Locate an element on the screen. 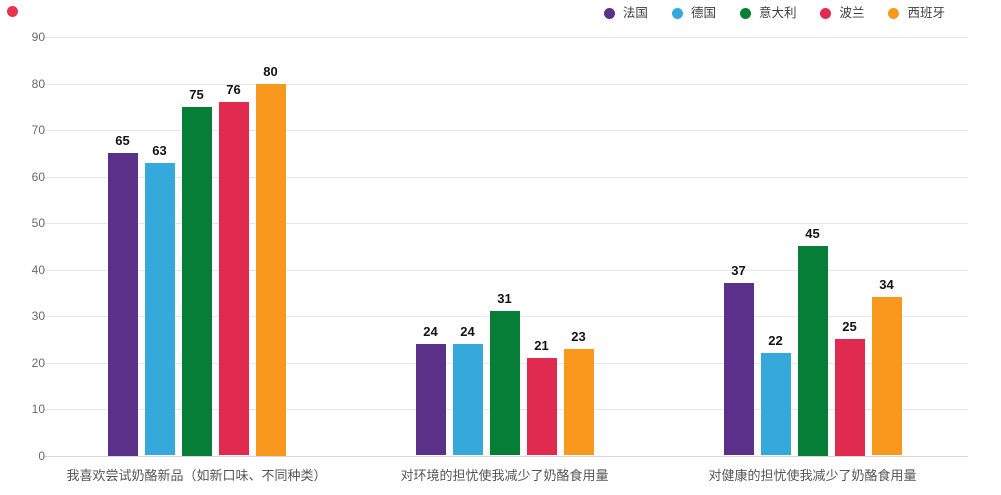 Image resolution: width=1001 pixels, height=495 pixels. bar-value-label: 65 is located at coordinates (122, 141).